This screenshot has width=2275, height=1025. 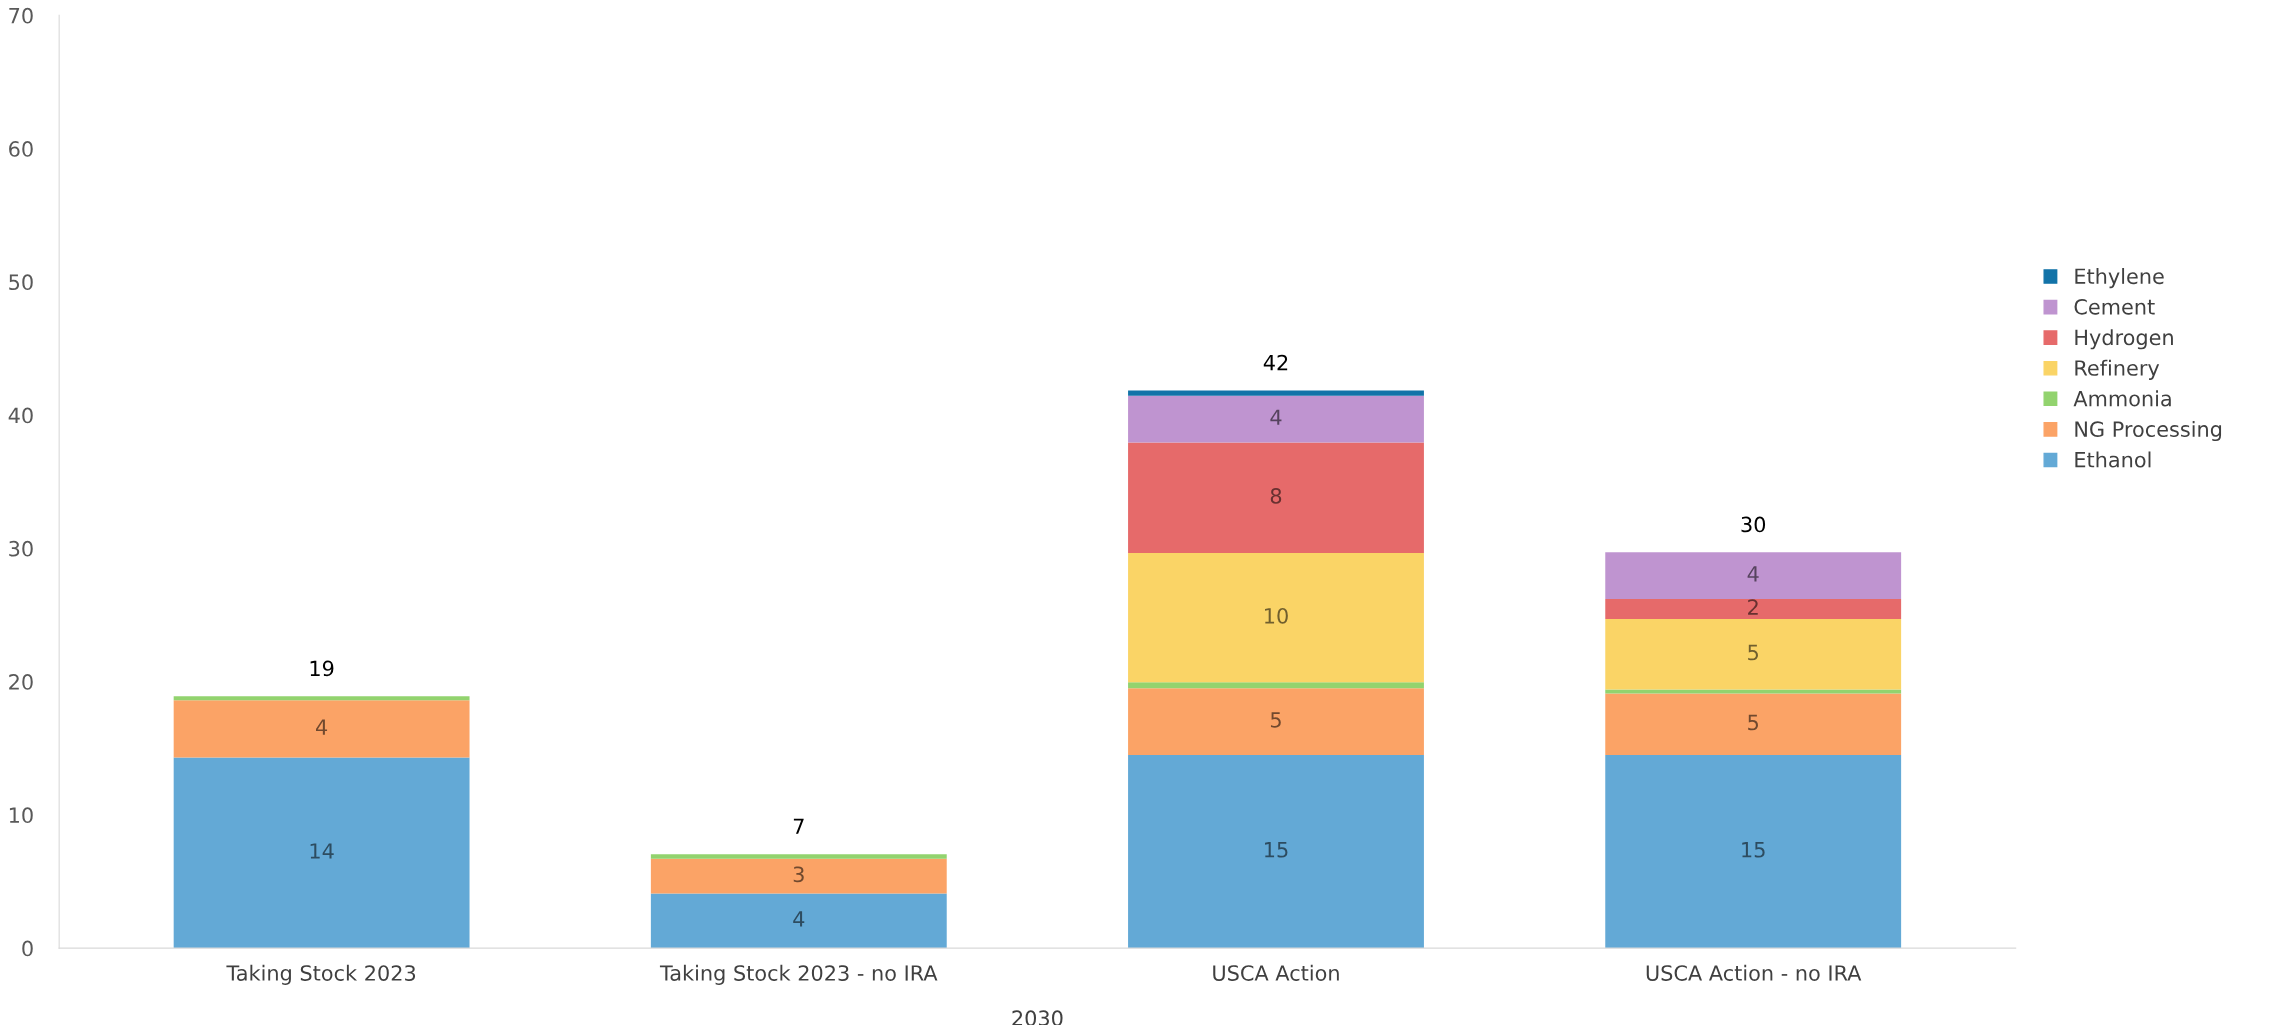 I want to click on legend-label: Cement, so click(x=2114, y=306).